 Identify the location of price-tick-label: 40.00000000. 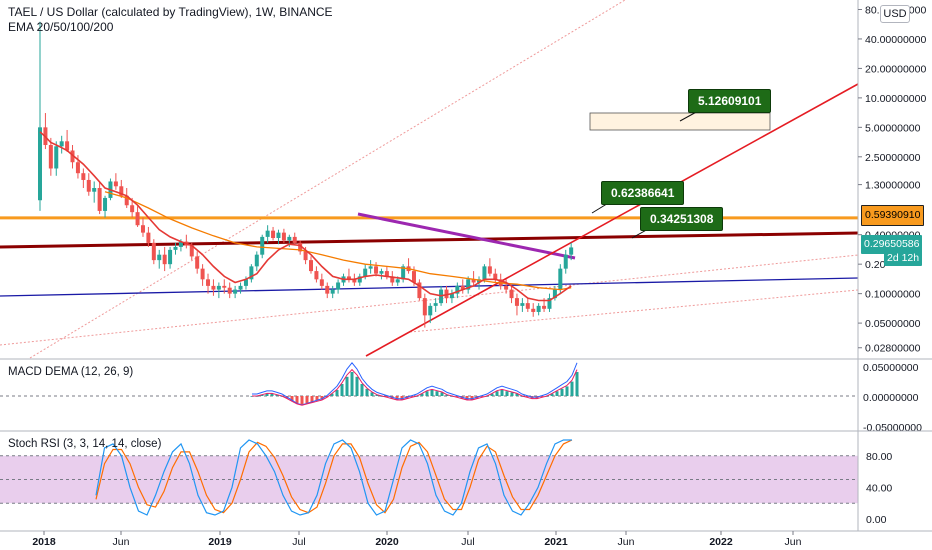
(895, 40).